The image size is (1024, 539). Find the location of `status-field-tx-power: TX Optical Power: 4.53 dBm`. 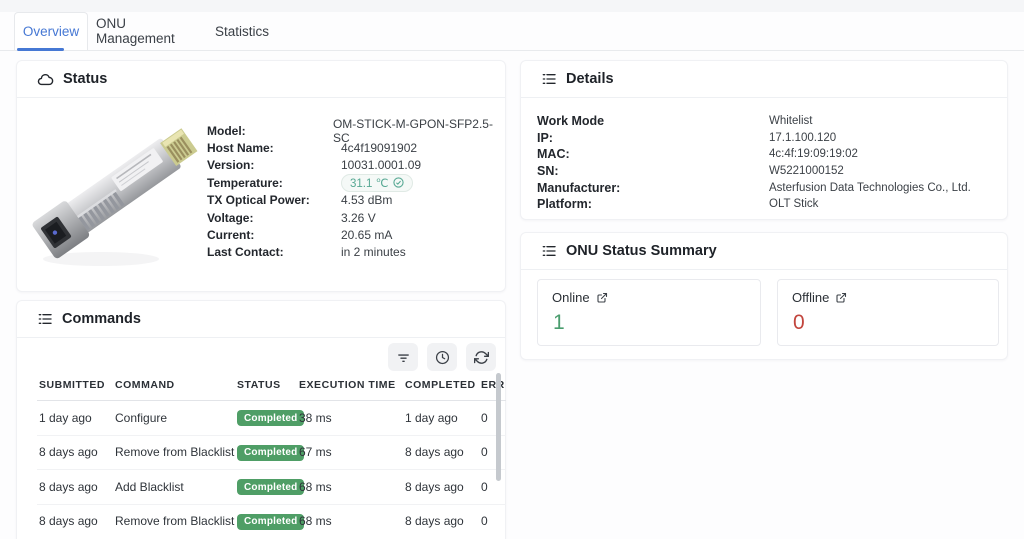

status-field-tx-power: TX Optical Power: 4.53 dBm is located at coordinates (353, 200).